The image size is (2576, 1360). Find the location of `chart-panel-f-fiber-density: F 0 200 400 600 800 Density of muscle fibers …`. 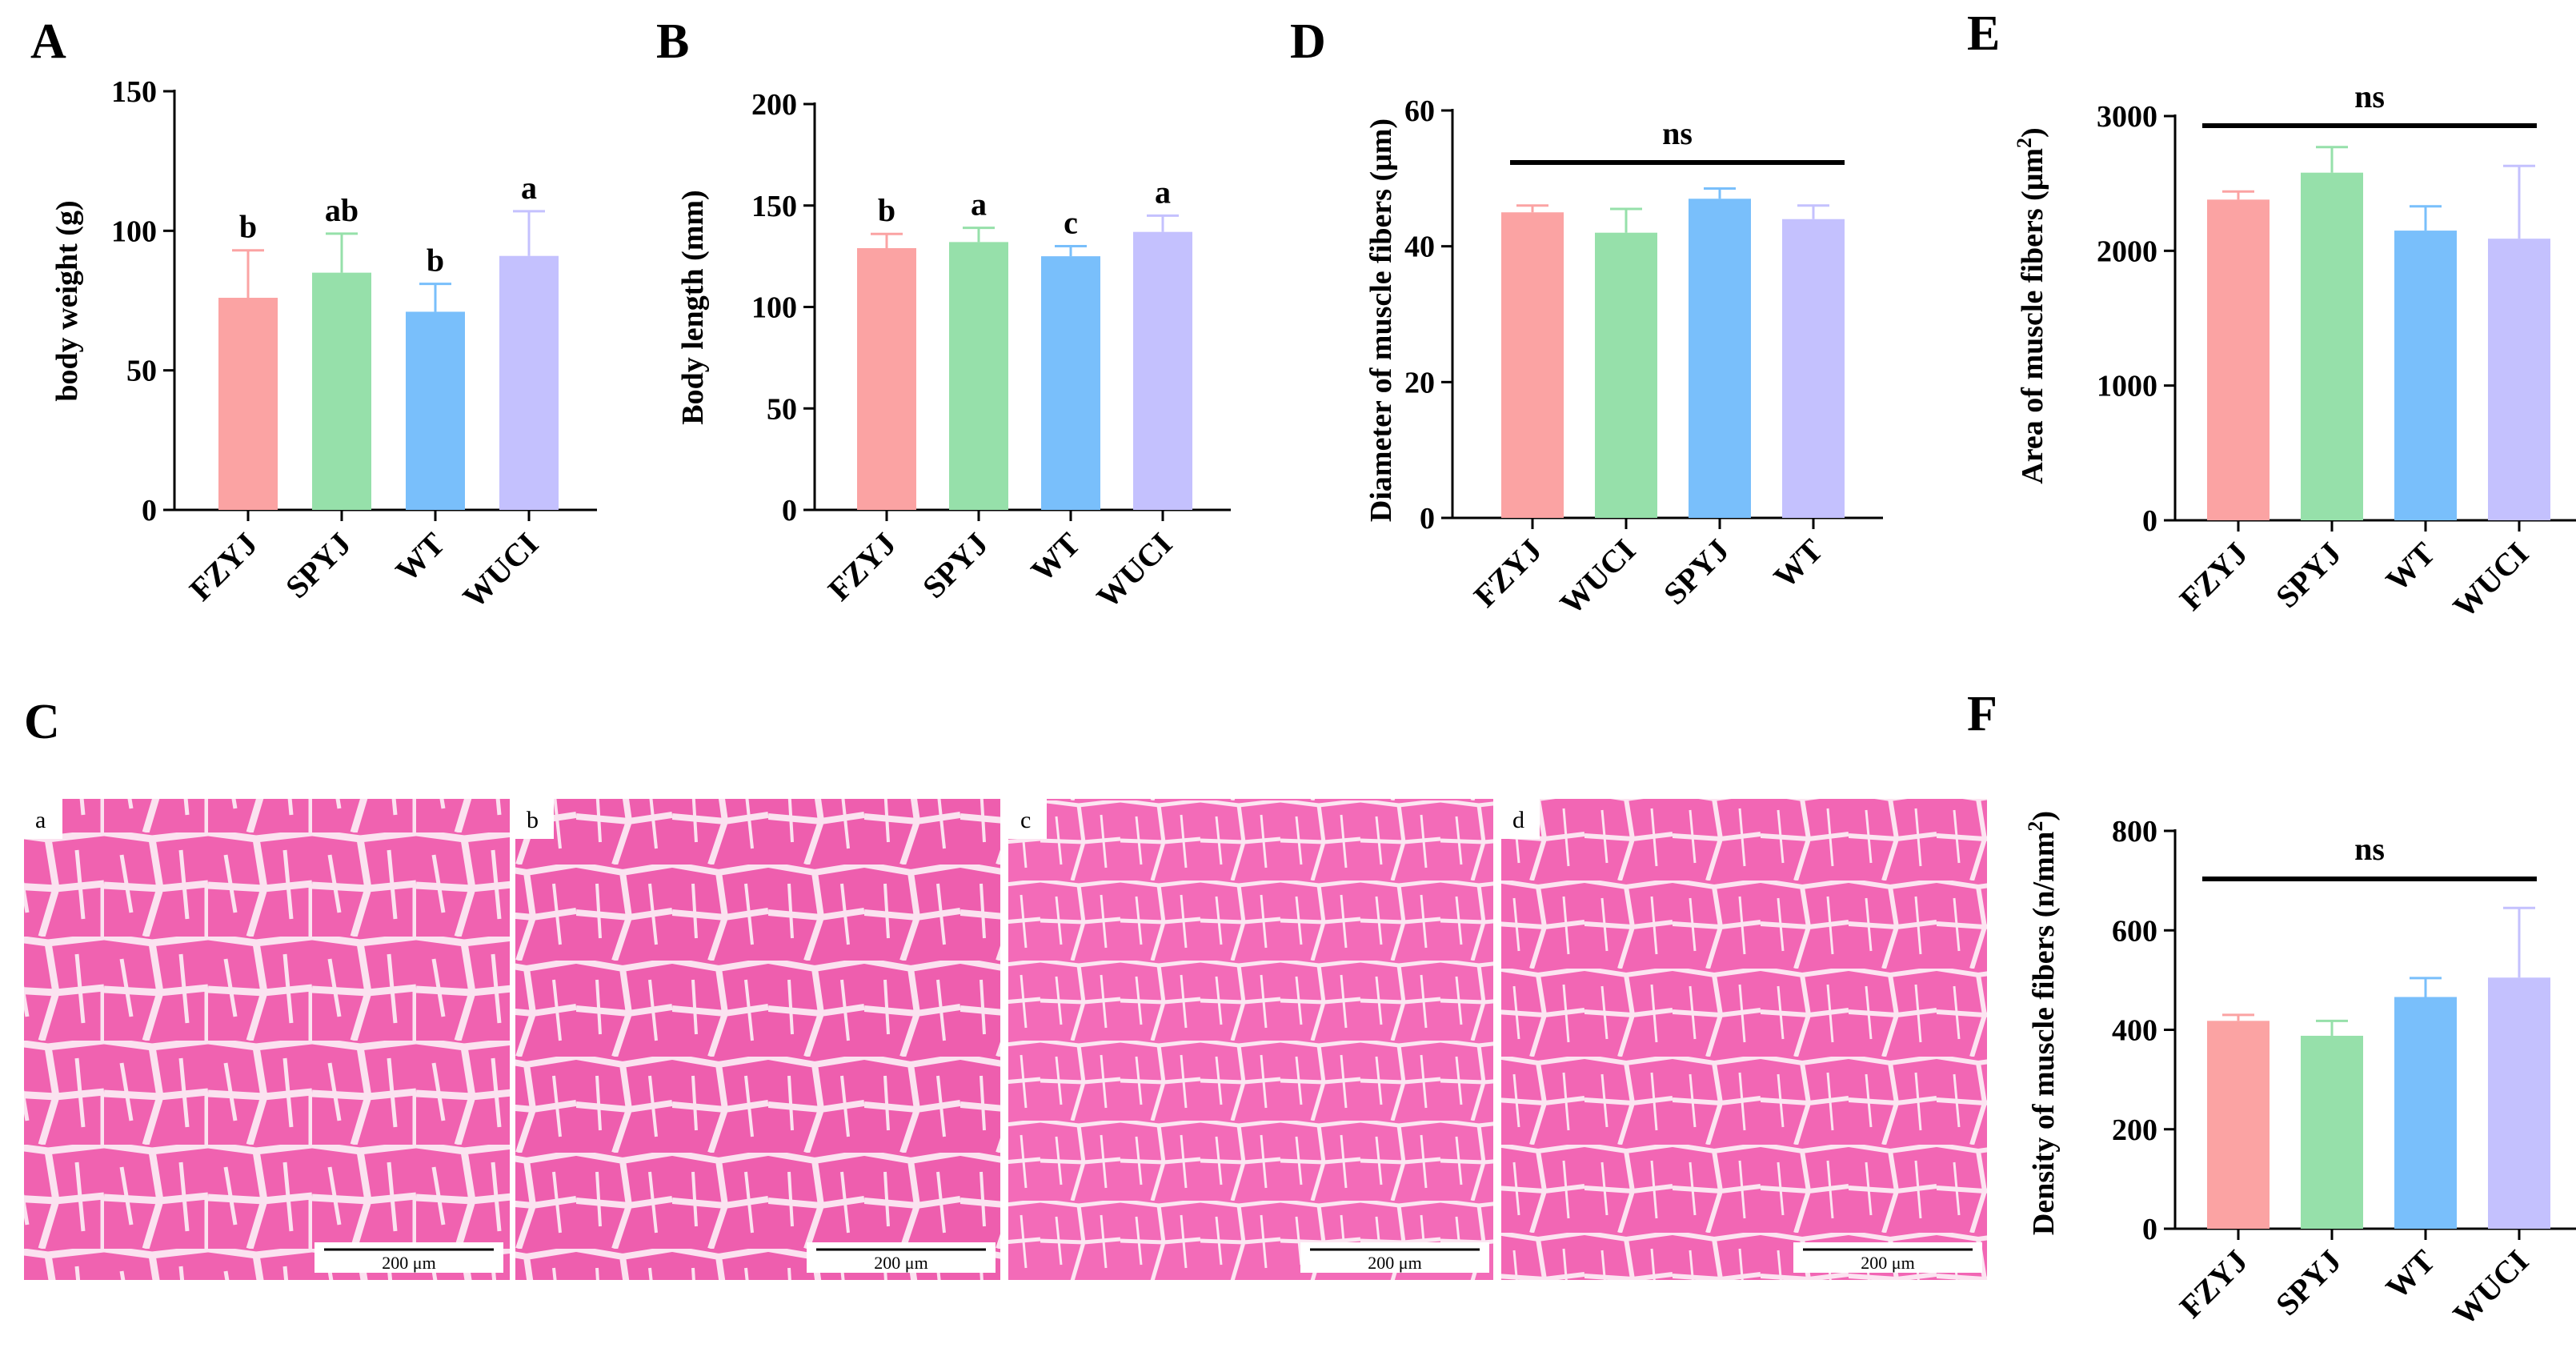

chart-panel-f-fiber-density: F 0 200 400 600 800 Density of muscle fibers … is located at coordinates (2271, 1010).